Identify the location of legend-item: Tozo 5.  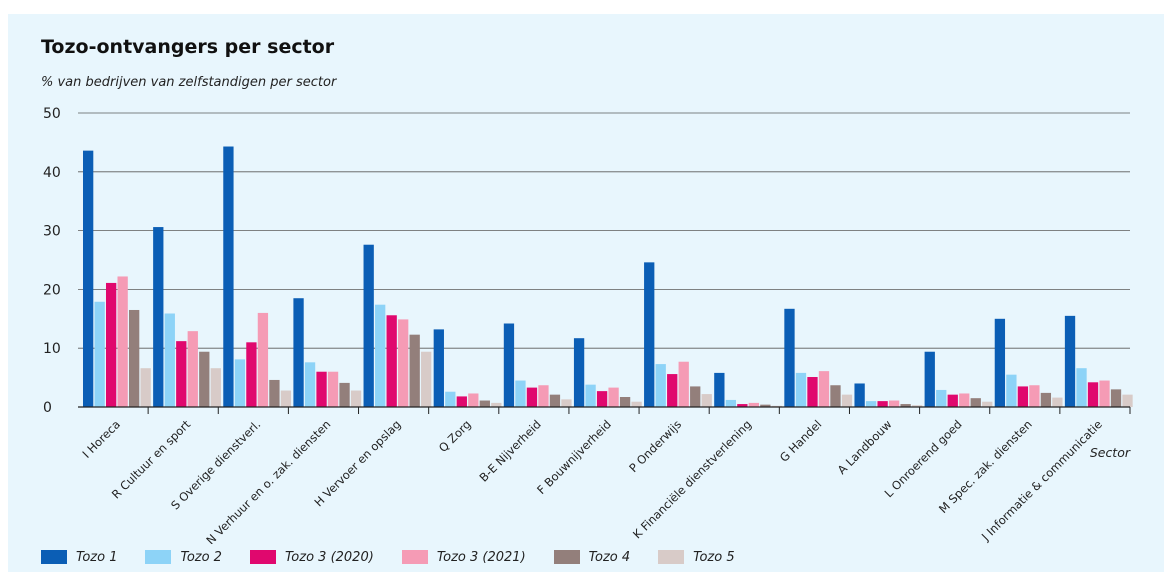
(696, 557).